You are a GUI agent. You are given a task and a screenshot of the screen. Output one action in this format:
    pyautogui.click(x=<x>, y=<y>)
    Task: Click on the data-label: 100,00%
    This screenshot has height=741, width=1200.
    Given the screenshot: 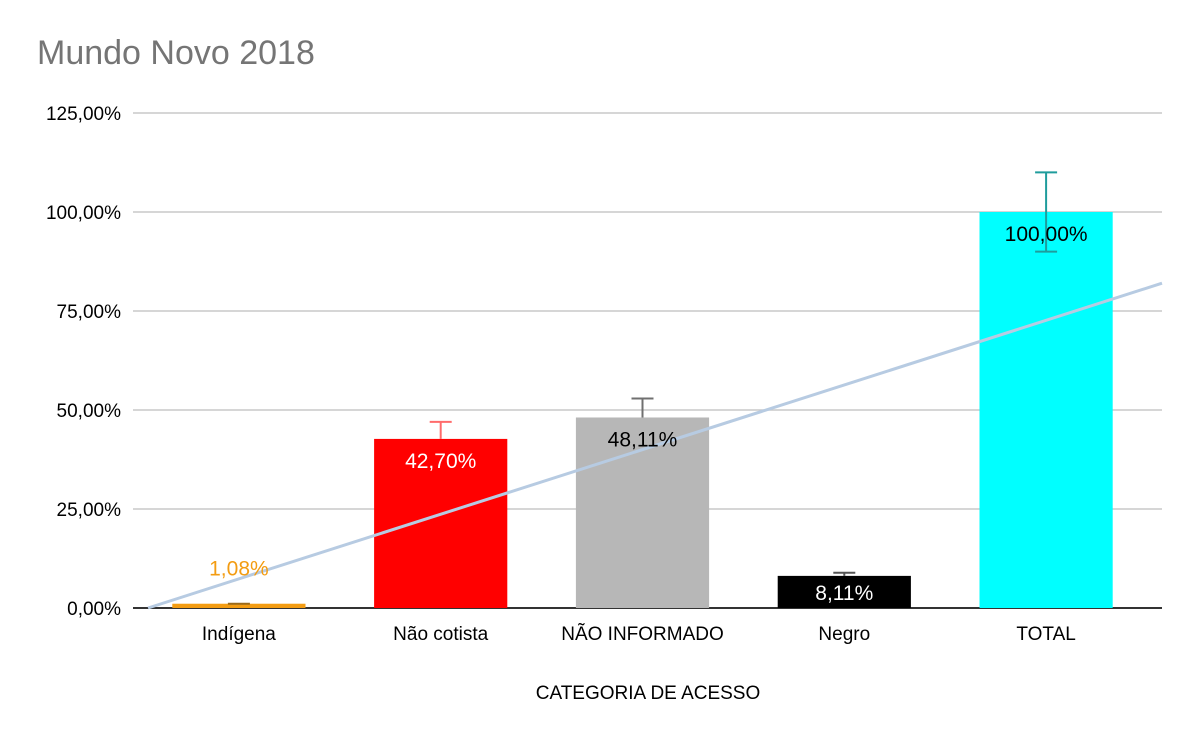 What is the action you would take?
    pyautogui.click(x=1046, y=234)
    